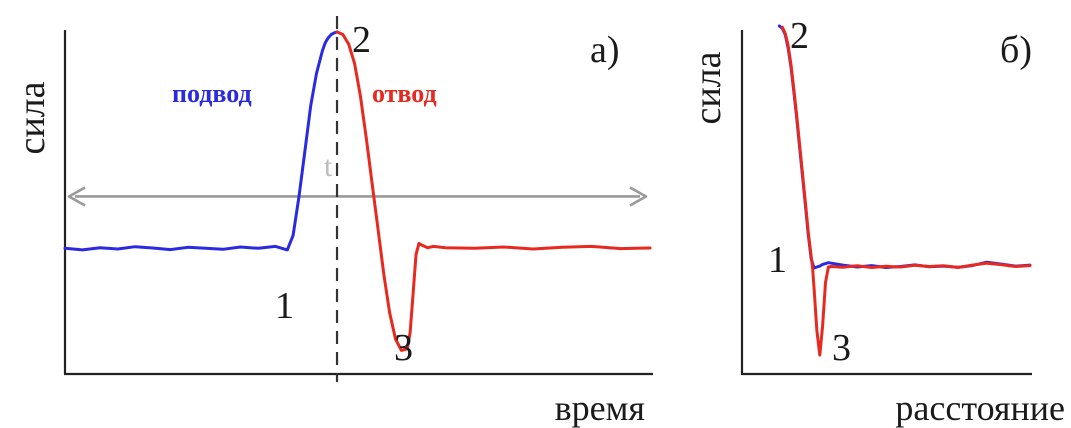 The height and width of the screenshot is (428, 1071). Describe the element at coordinates (404, 93) in the screenshot. I see `retract-label: отвод` at that location.